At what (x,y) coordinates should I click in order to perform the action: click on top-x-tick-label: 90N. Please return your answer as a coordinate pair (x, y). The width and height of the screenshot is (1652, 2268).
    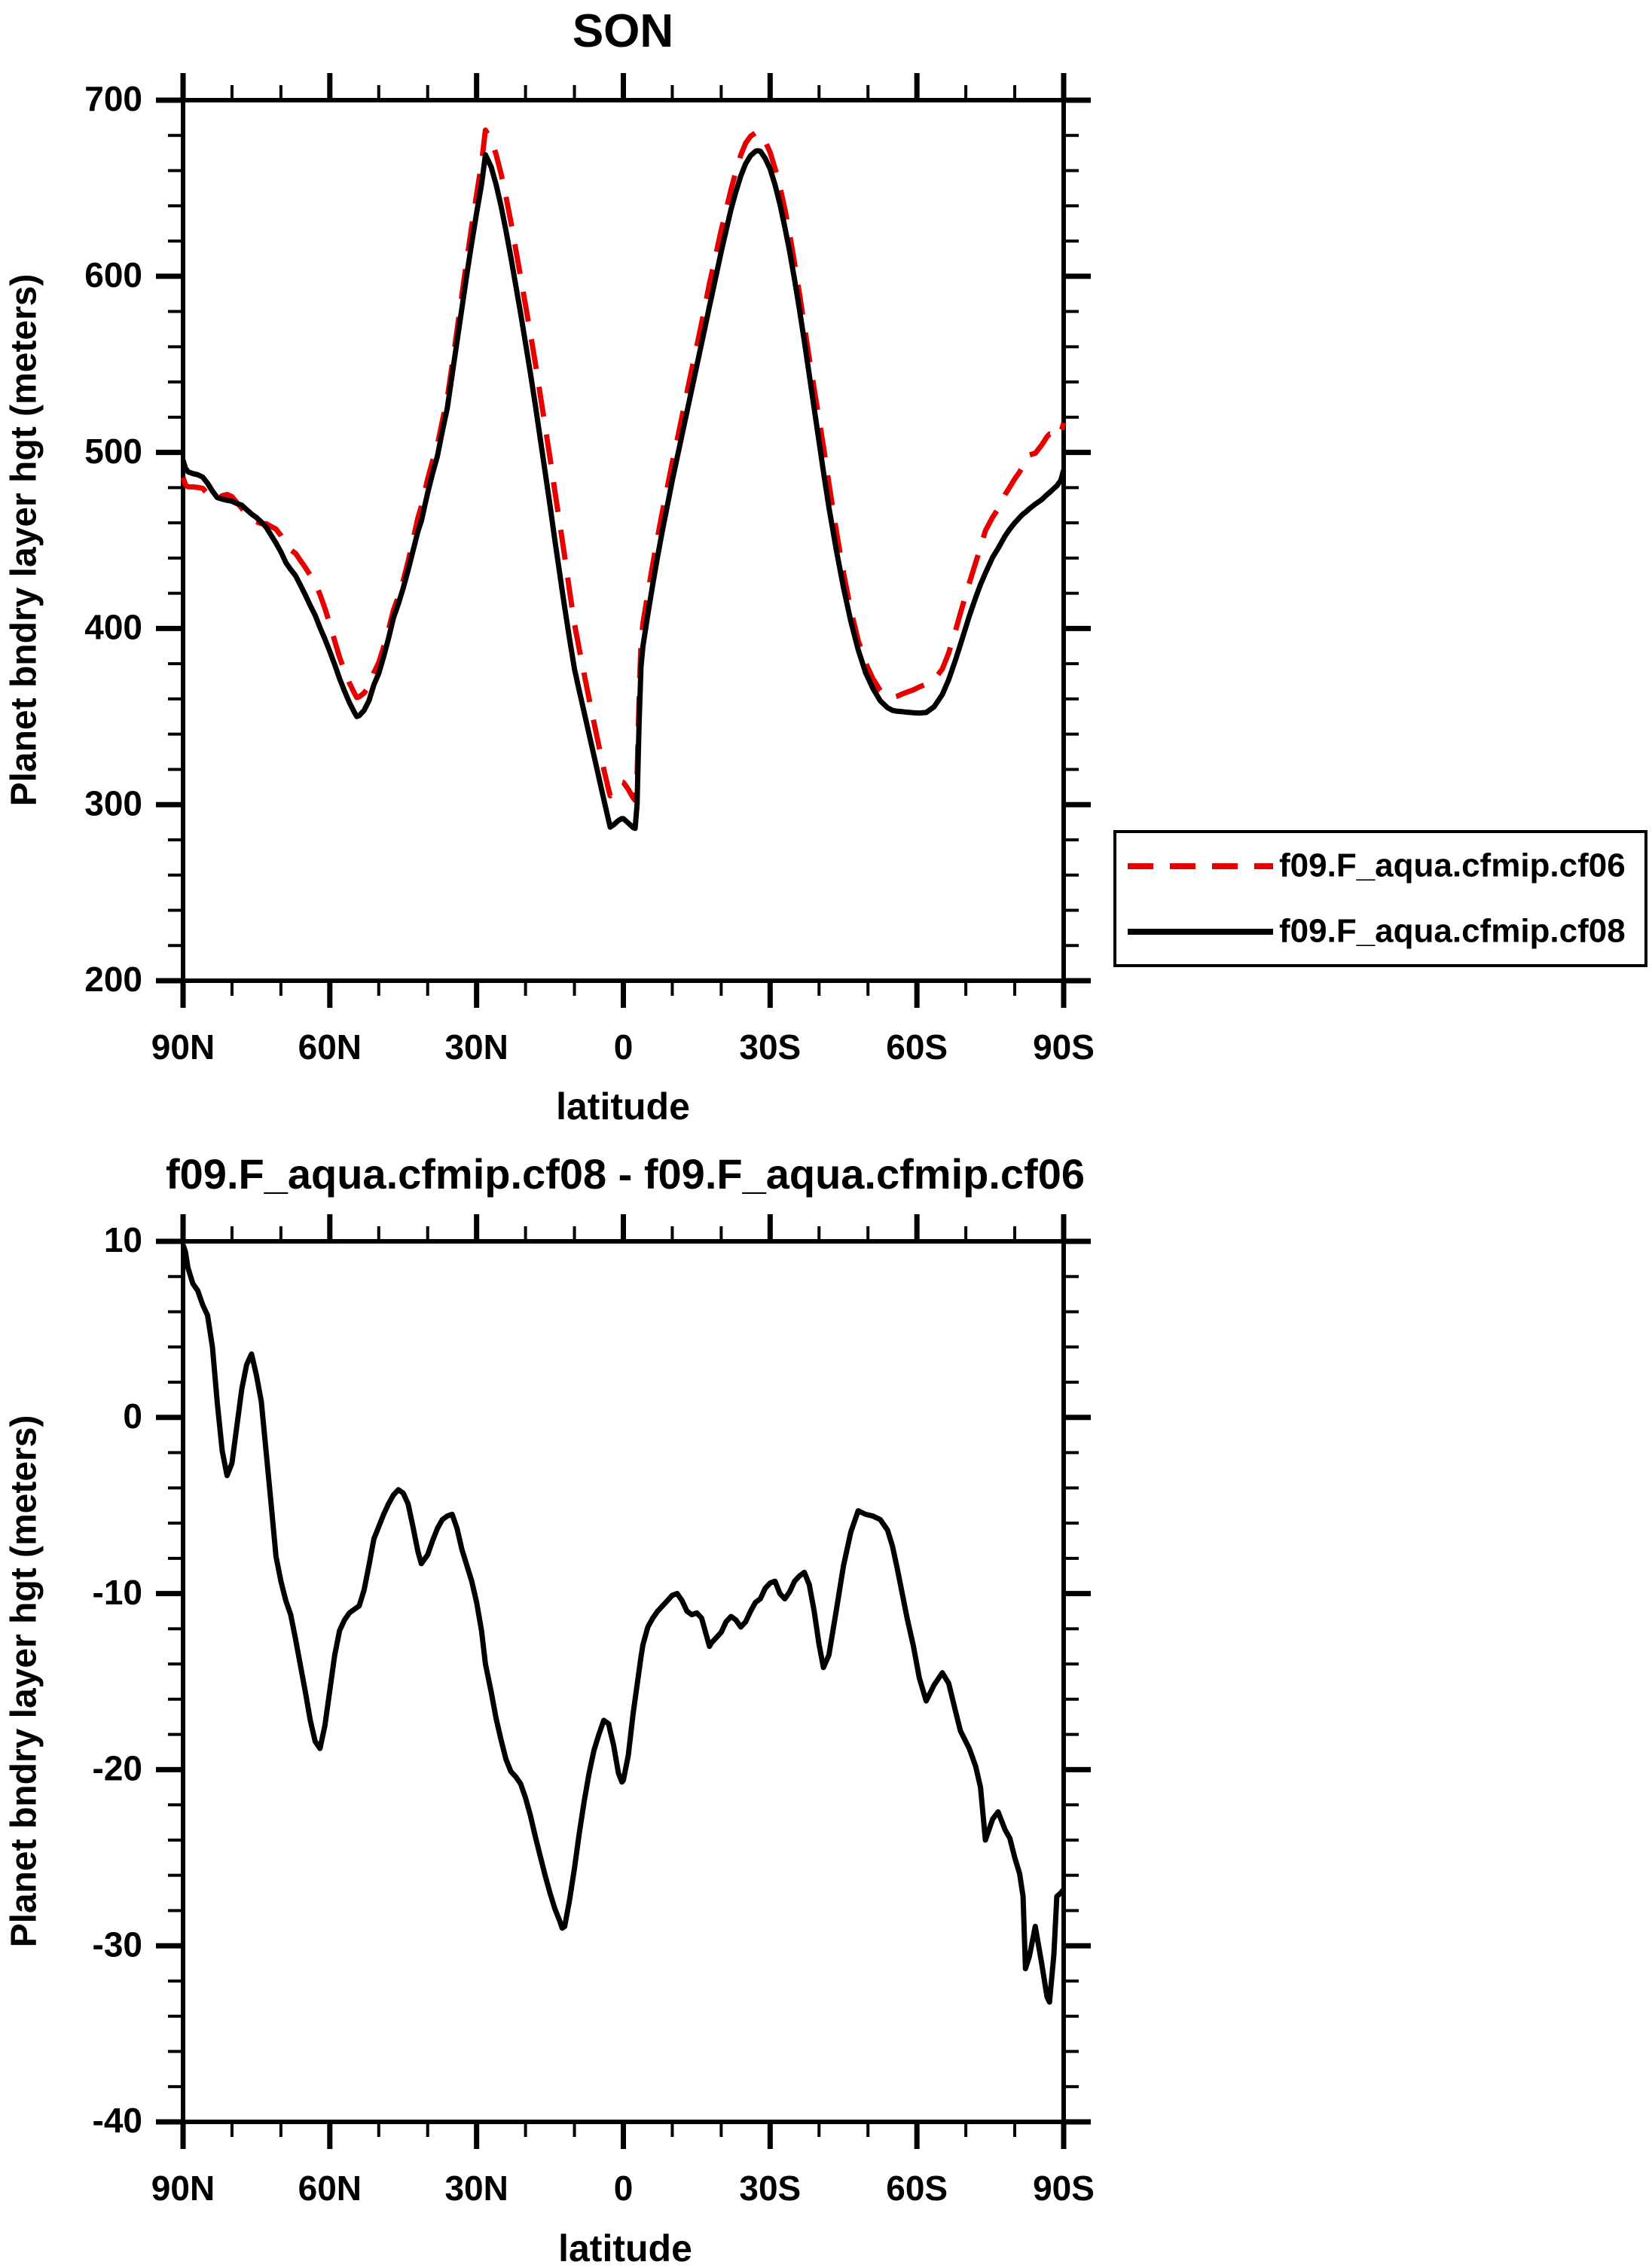
    Looking at the image, I should click on (183, 1047).